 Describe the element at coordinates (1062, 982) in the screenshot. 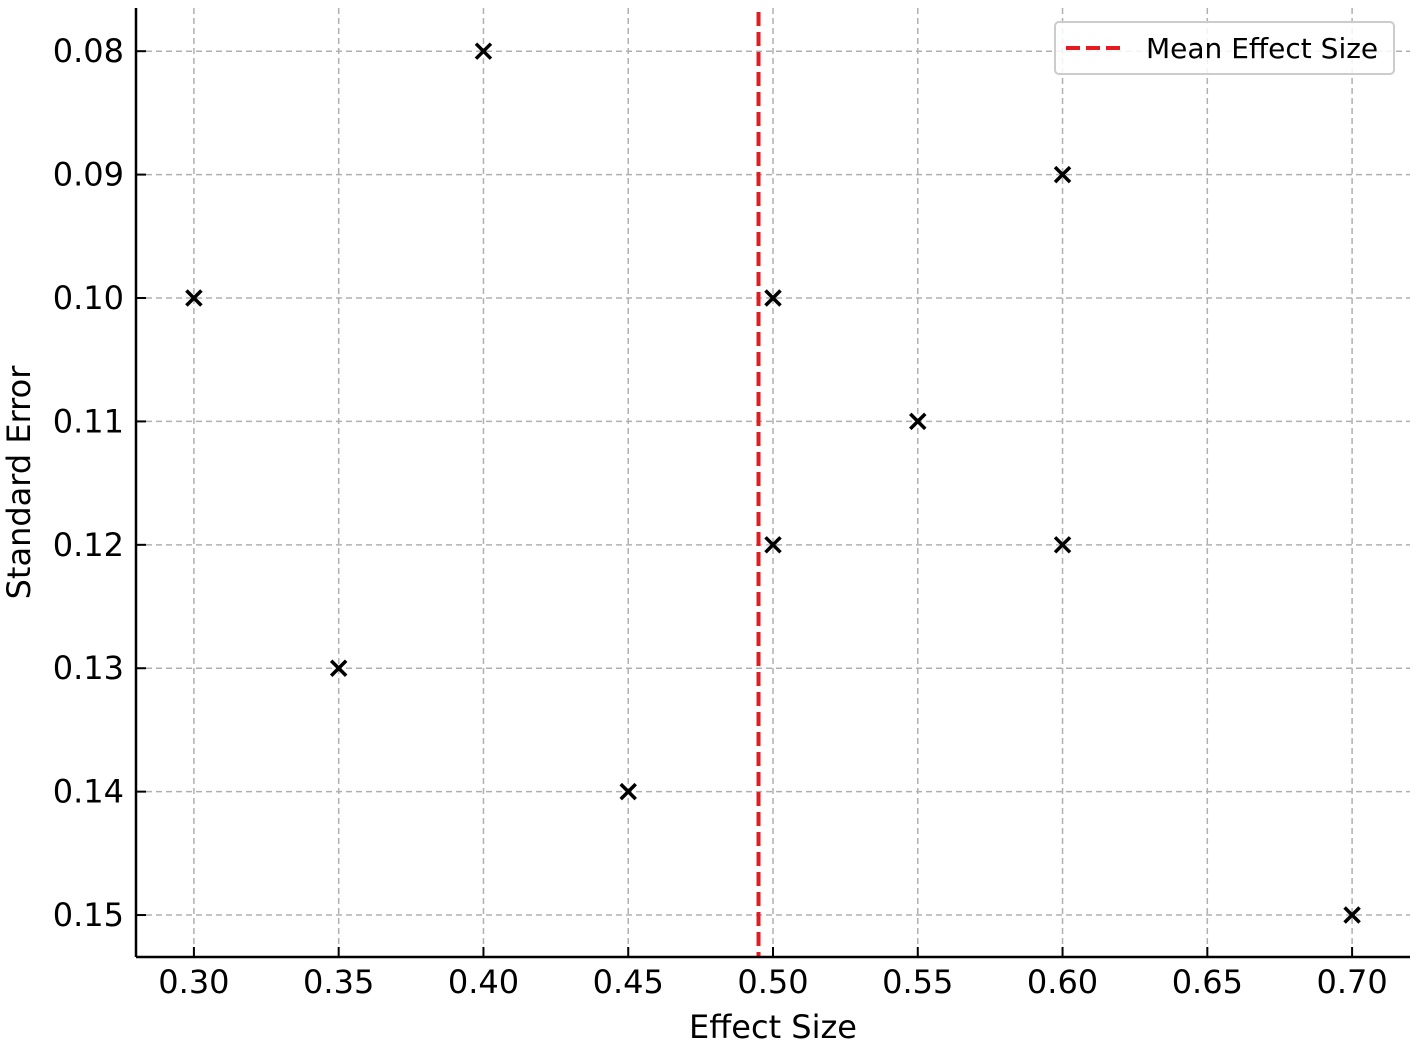

I see `x-tick-label: 0.60` at that location.